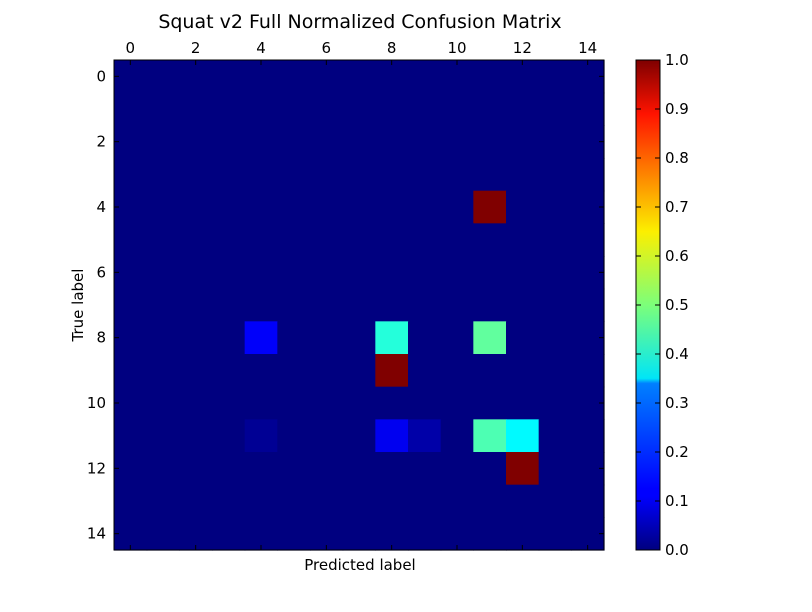 The width and height of the screenshot is (812, 612). I want to click on x-tick-label: 8, so click(392, 48).